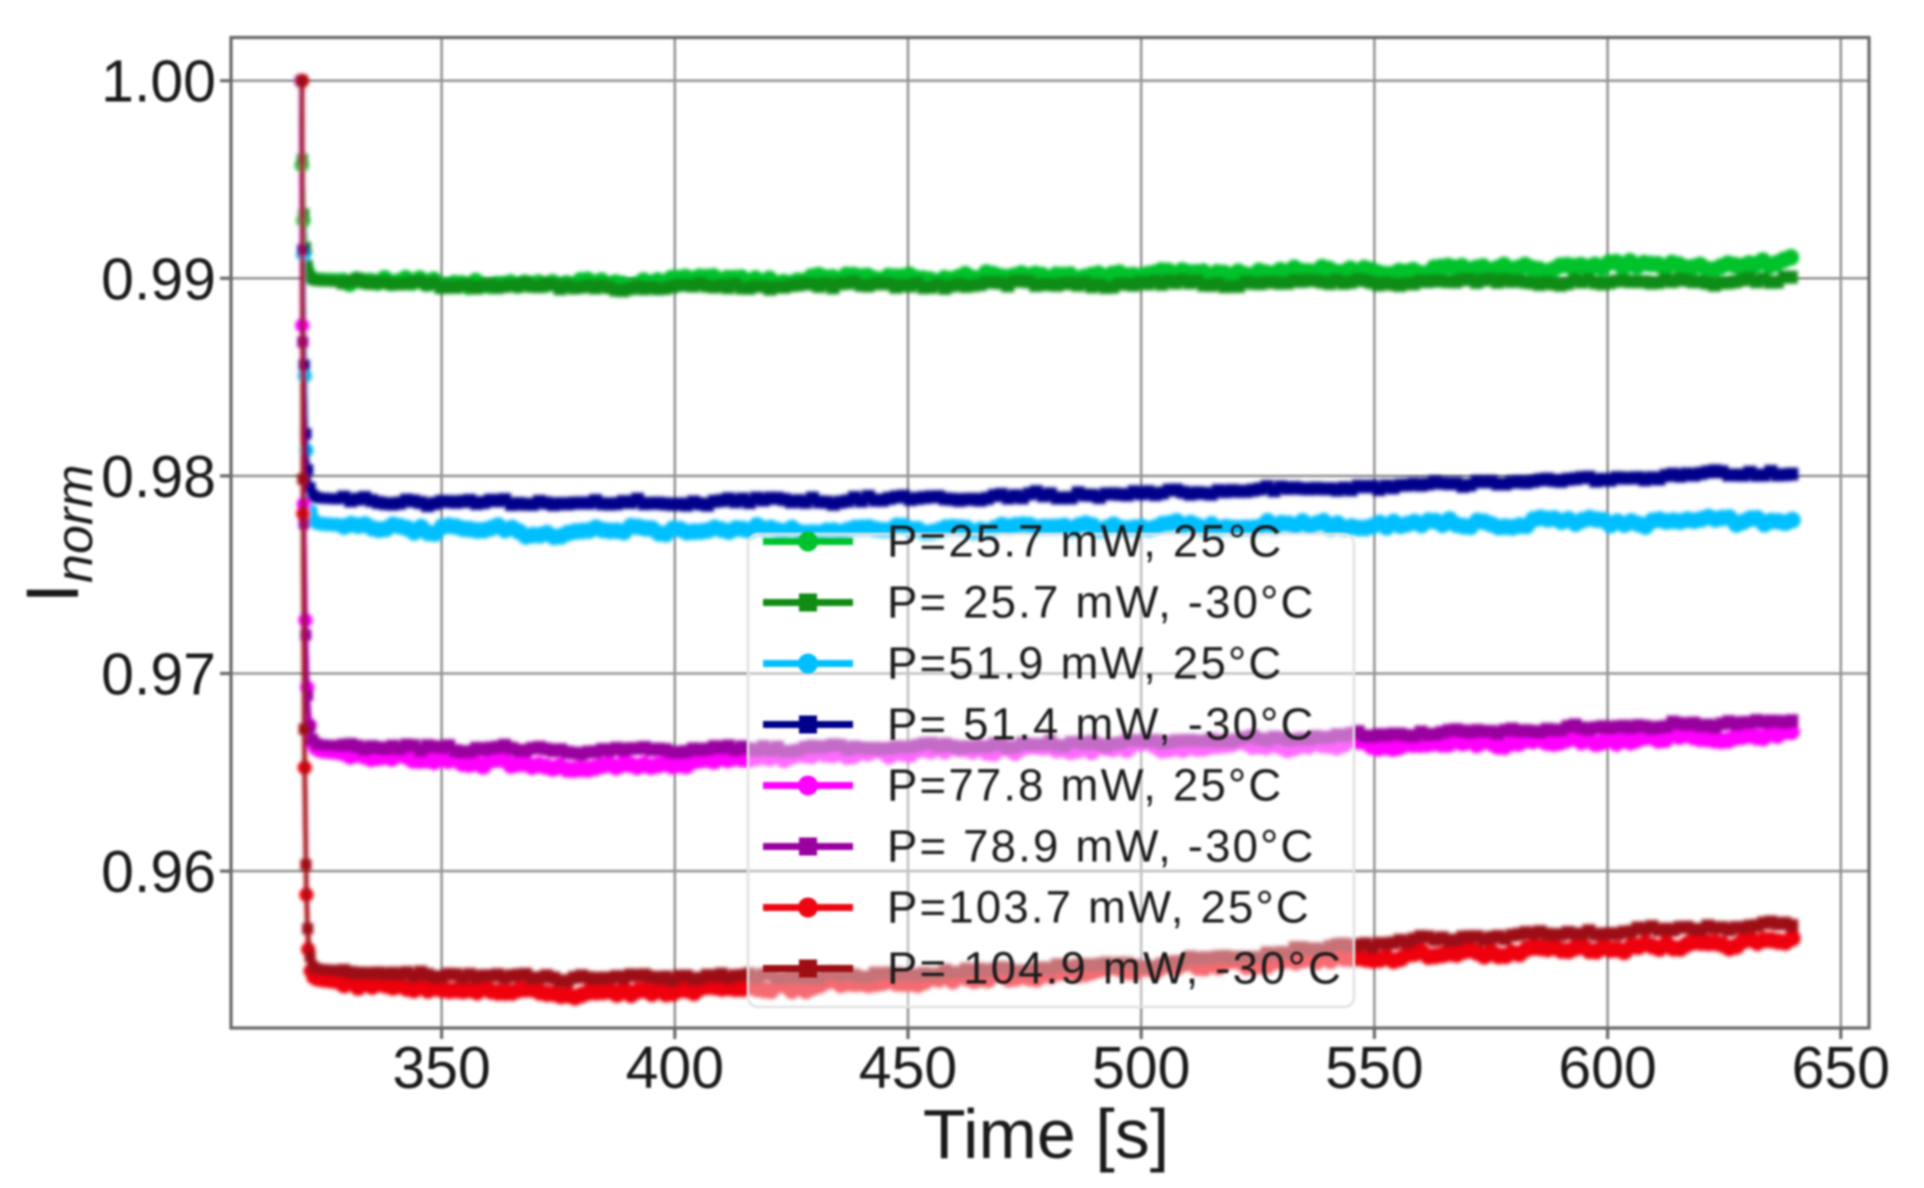 The width and height of the screenshot is (1924, 1188). What do you see at coordinates (158, 477) in the screenshot?
I see `svg-text: 0.98` at bounding box center [158, 477].